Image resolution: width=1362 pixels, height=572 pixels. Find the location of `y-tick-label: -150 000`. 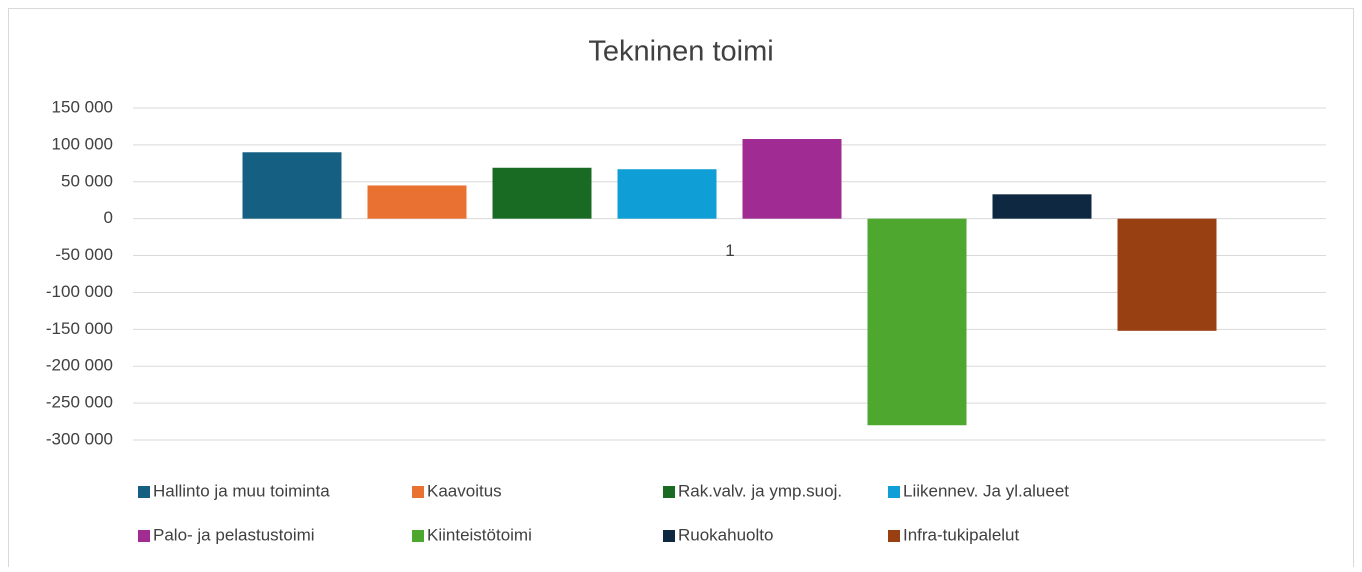

y-tick-label: -150 000 is located at coordinates (79, 328).